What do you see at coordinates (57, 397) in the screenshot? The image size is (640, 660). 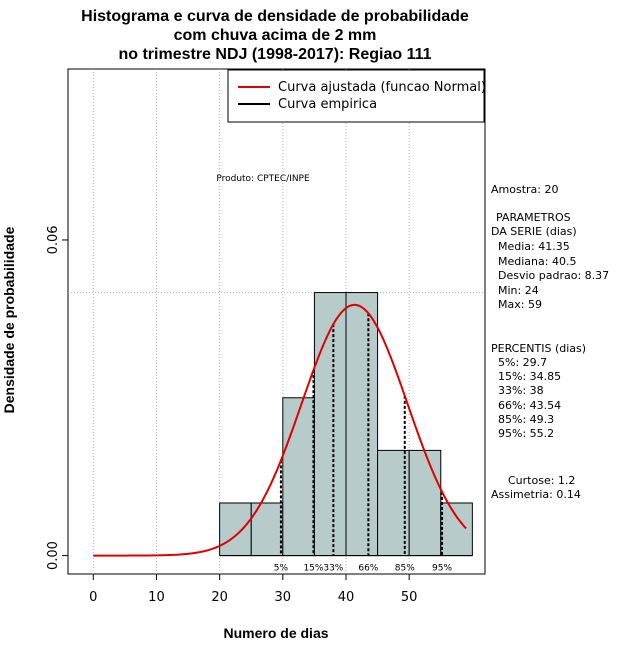 I see `y-axis: 0.00 0.06` at bounding box center [57, 397].